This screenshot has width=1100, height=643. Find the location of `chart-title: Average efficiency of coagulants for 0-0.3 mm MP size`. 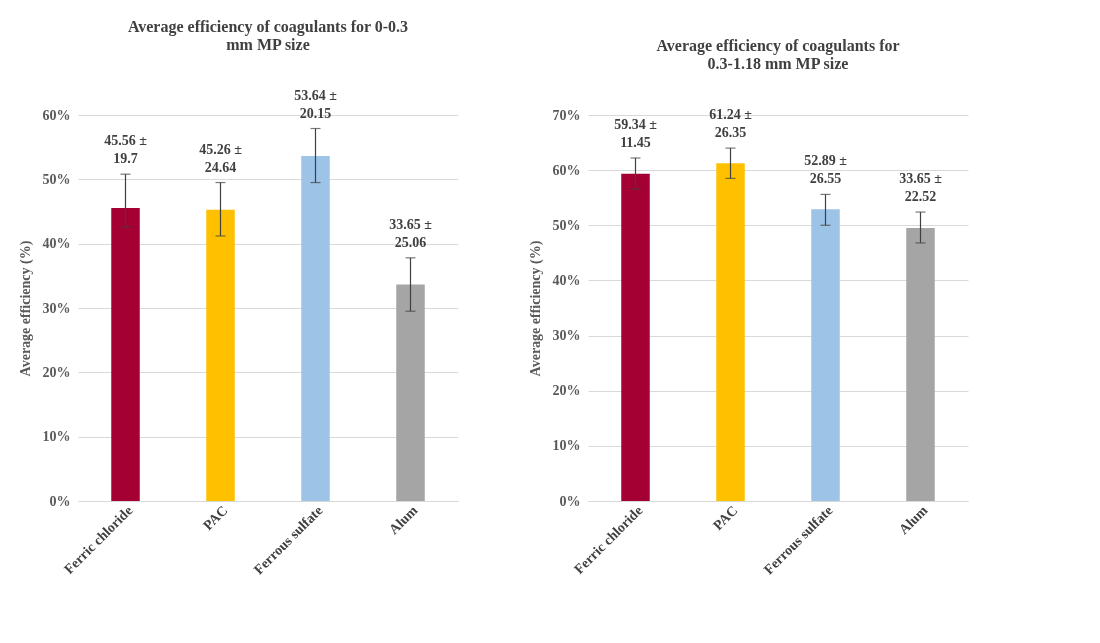

chart-title: Average efficiency of coagulants for 0-0.3 mm MP size is located at coordinates (268, 35).